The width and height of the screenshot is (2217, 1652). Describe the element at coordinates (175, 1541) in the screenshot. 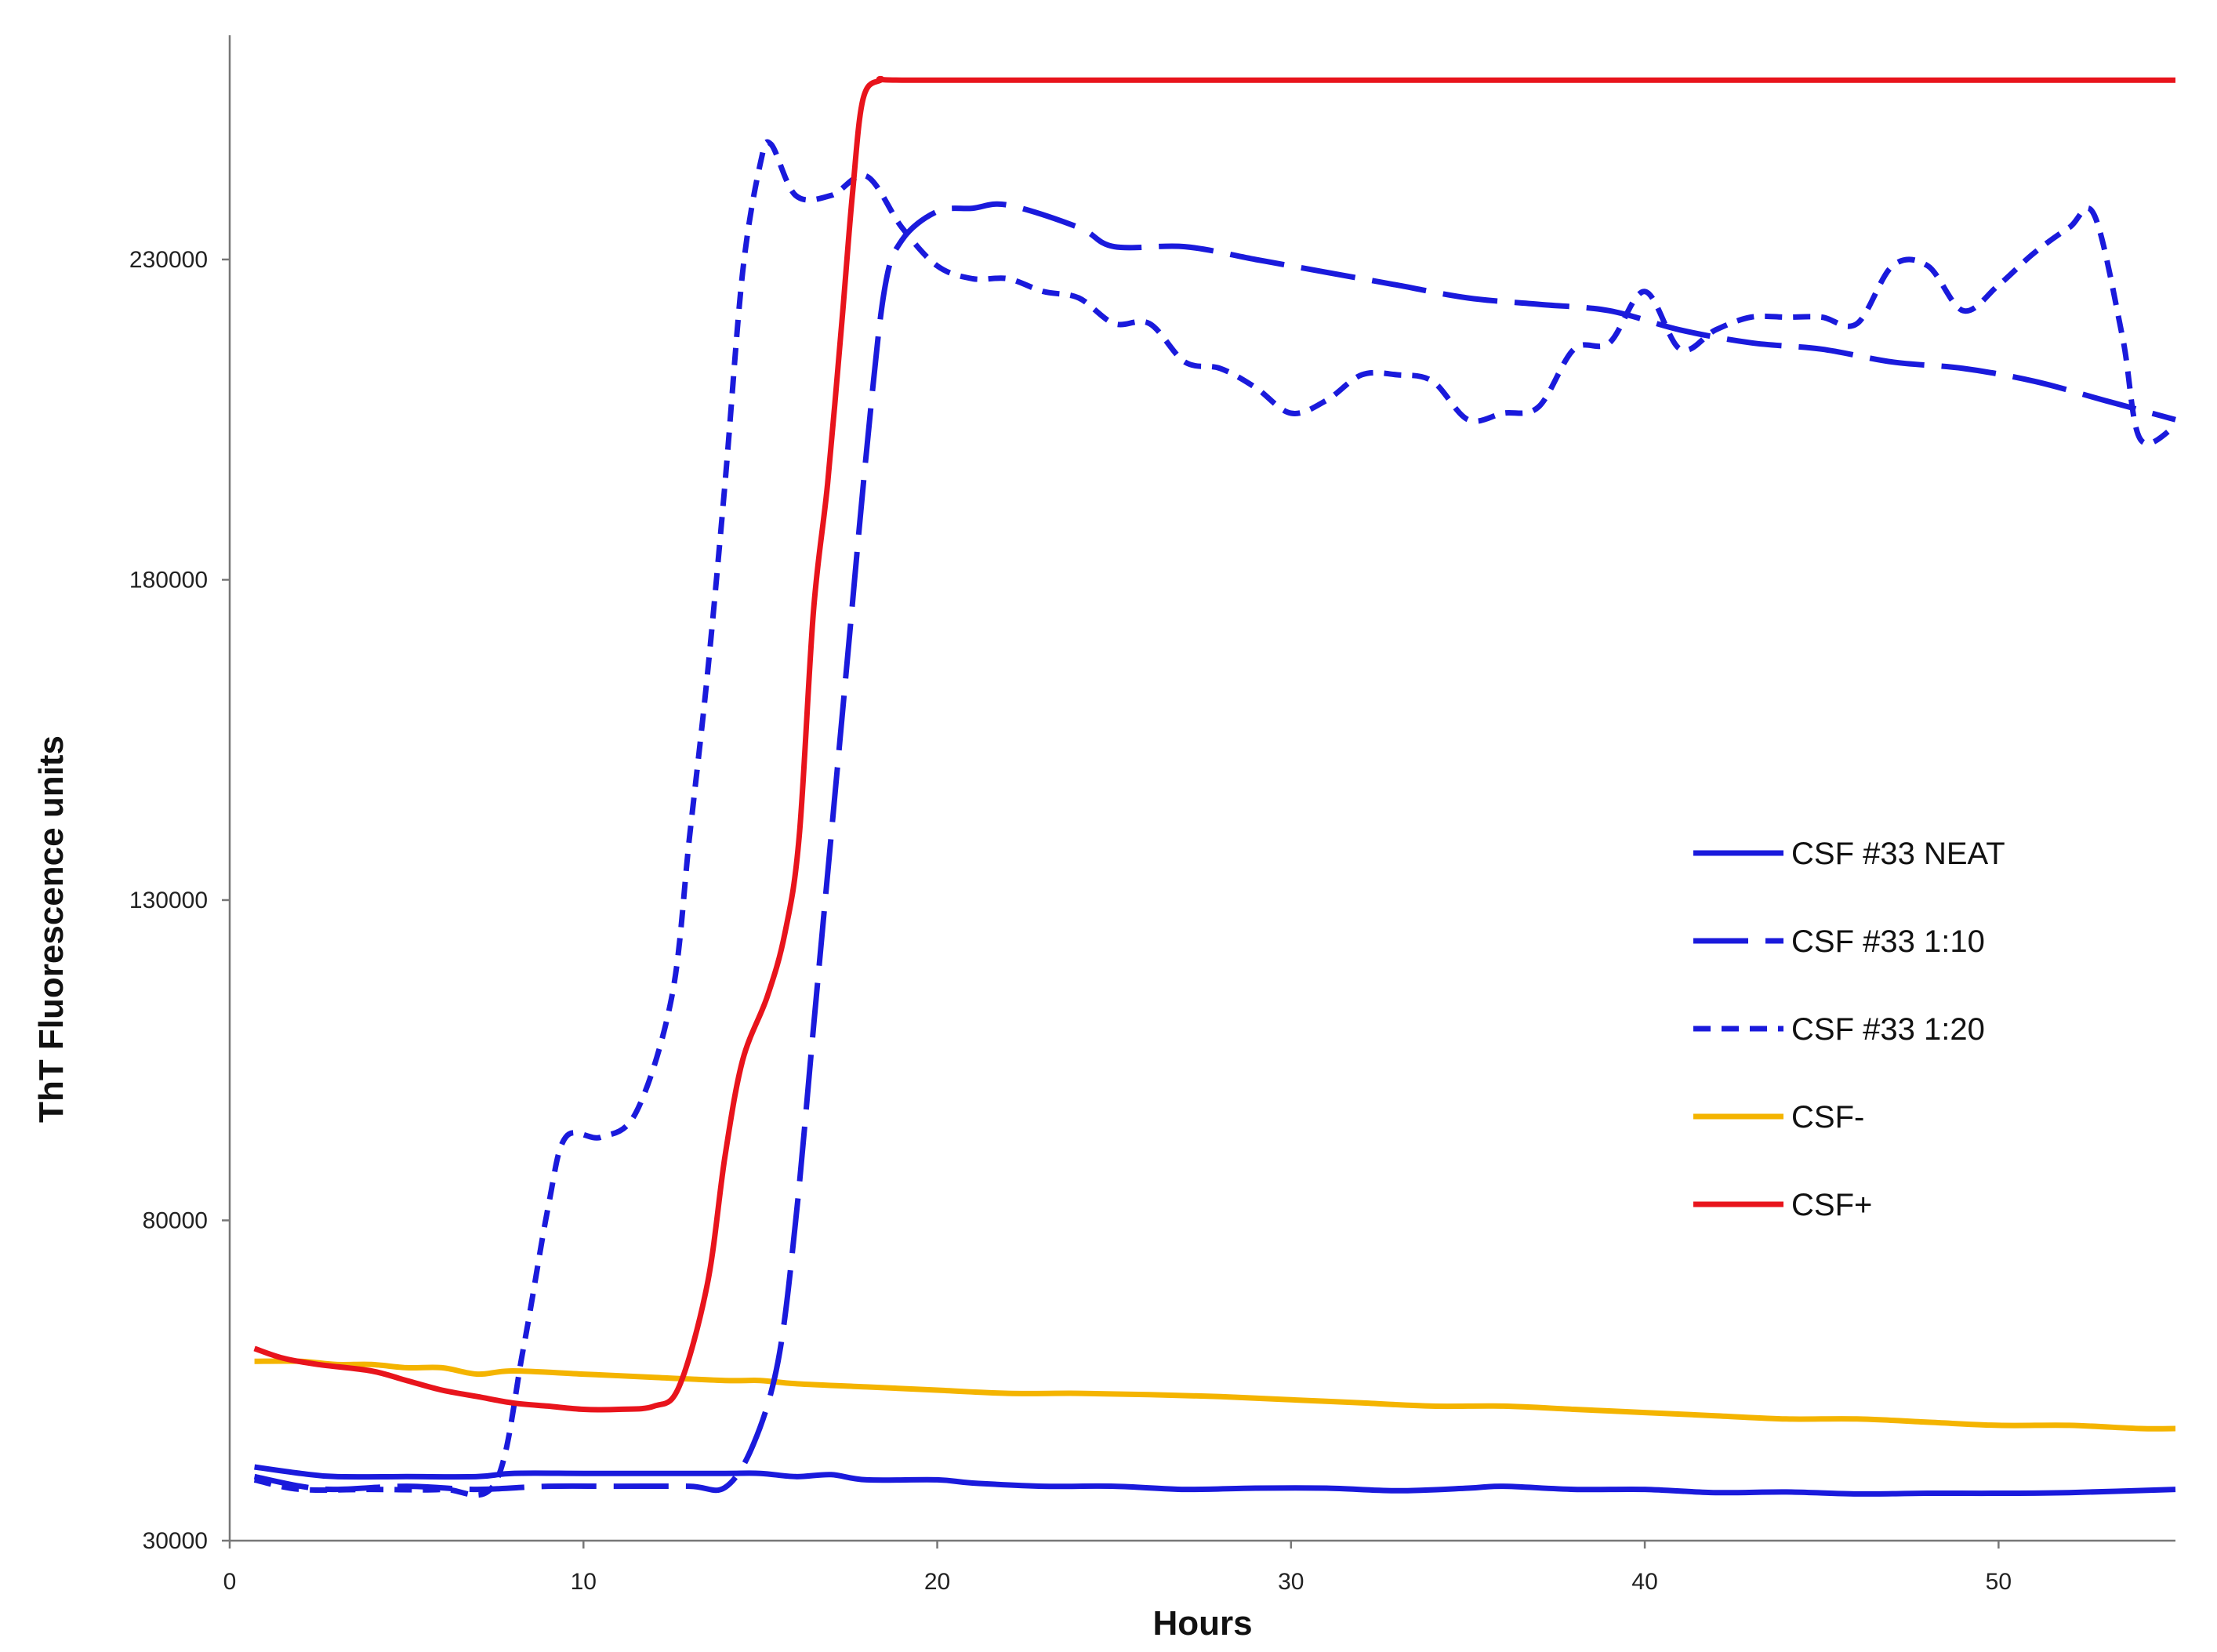

I see `y-tick-label: 30000` at that location.